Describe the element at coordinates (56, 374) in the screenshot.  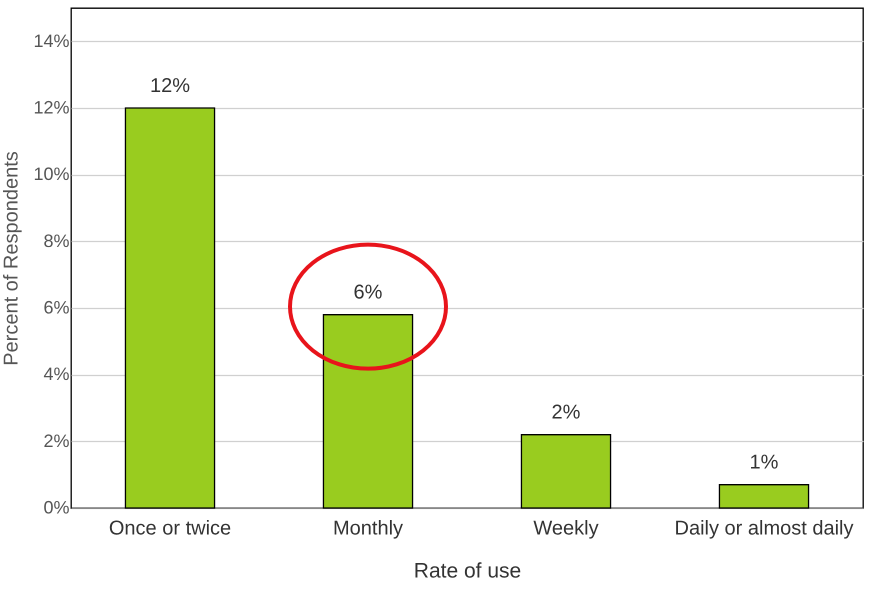
I see `y-tick-label: 4%` at that location.